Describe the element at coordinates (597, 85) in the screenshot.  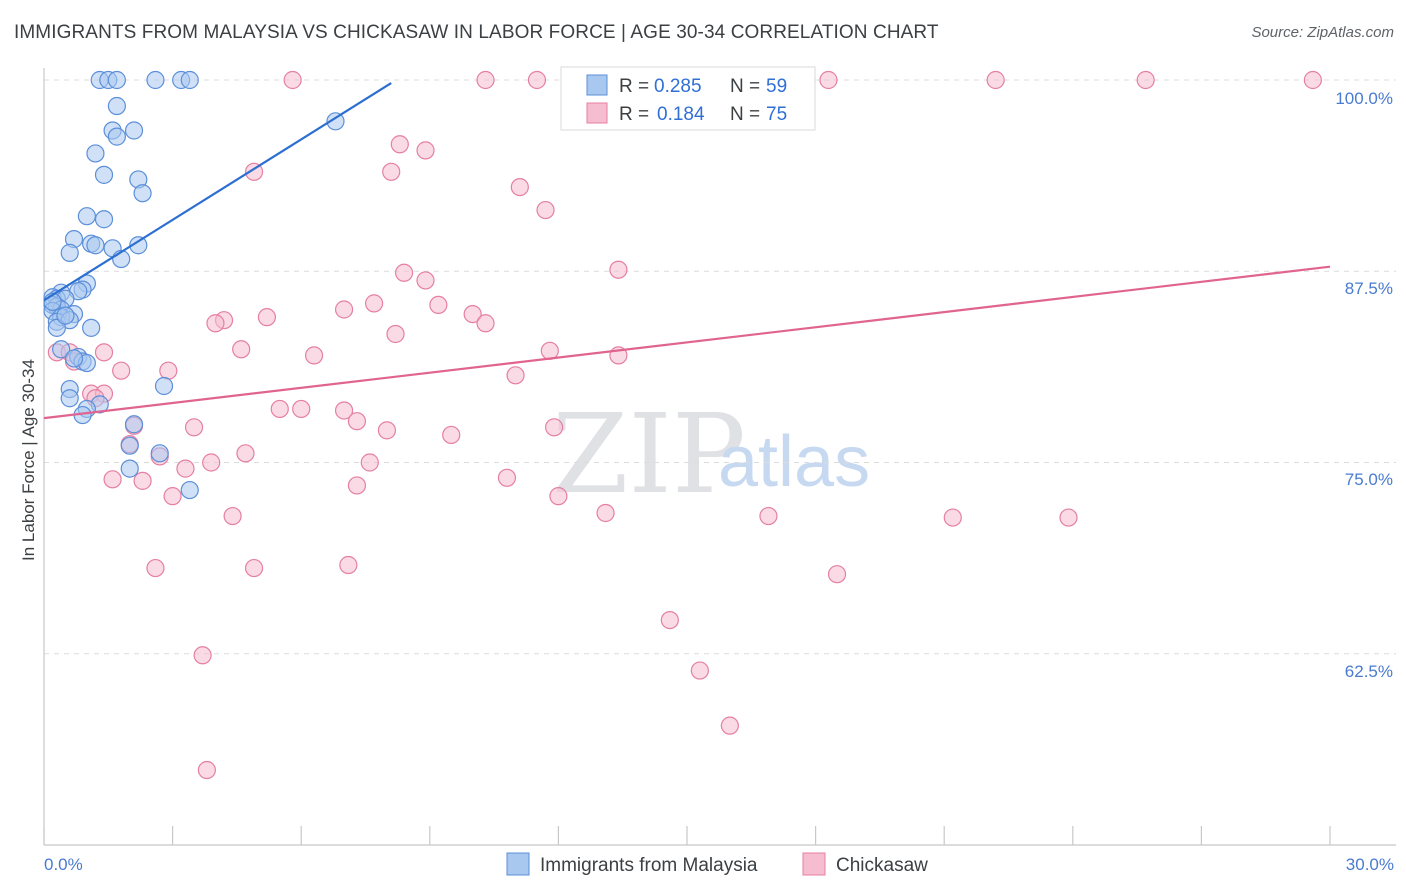
I see `legend-swatch-malaysia` at that location.